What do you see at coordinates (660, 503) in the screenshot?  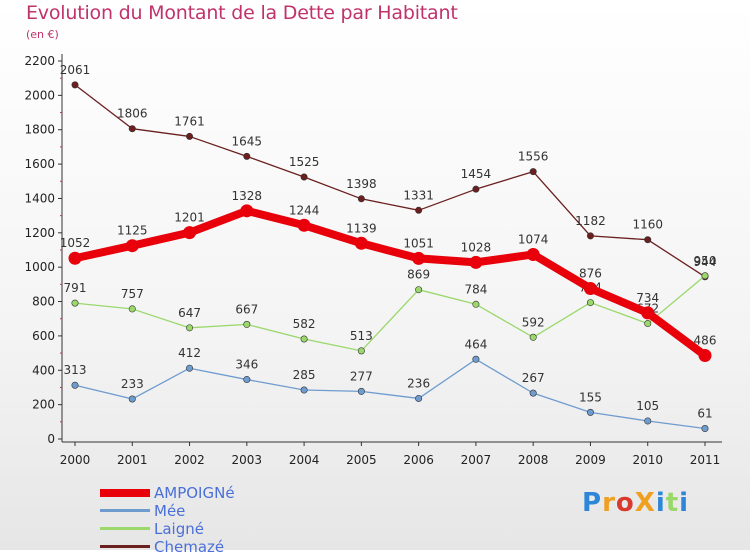 I see `logo-letter: i` at bounding box center [660, 503].